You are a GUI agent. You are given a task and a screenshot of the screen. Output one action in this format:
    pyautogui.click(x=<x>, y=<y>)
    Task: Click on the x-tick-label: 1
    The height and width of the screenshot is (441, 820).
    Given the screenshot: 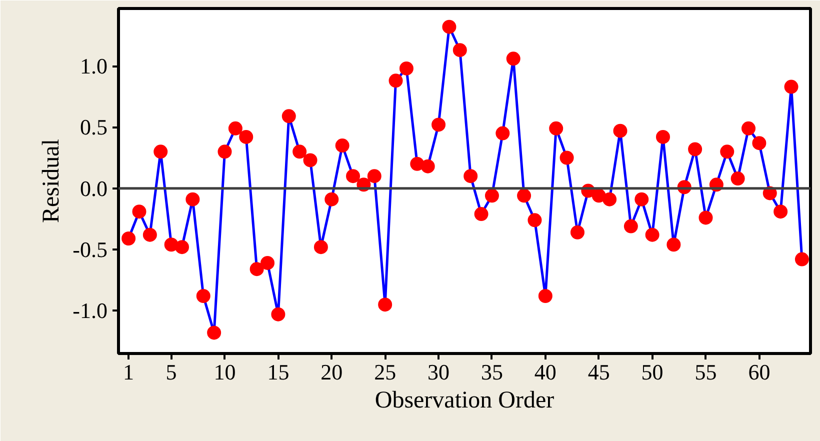 What is the action you would take?
    pyautogui.click(x=128, y=372)
    